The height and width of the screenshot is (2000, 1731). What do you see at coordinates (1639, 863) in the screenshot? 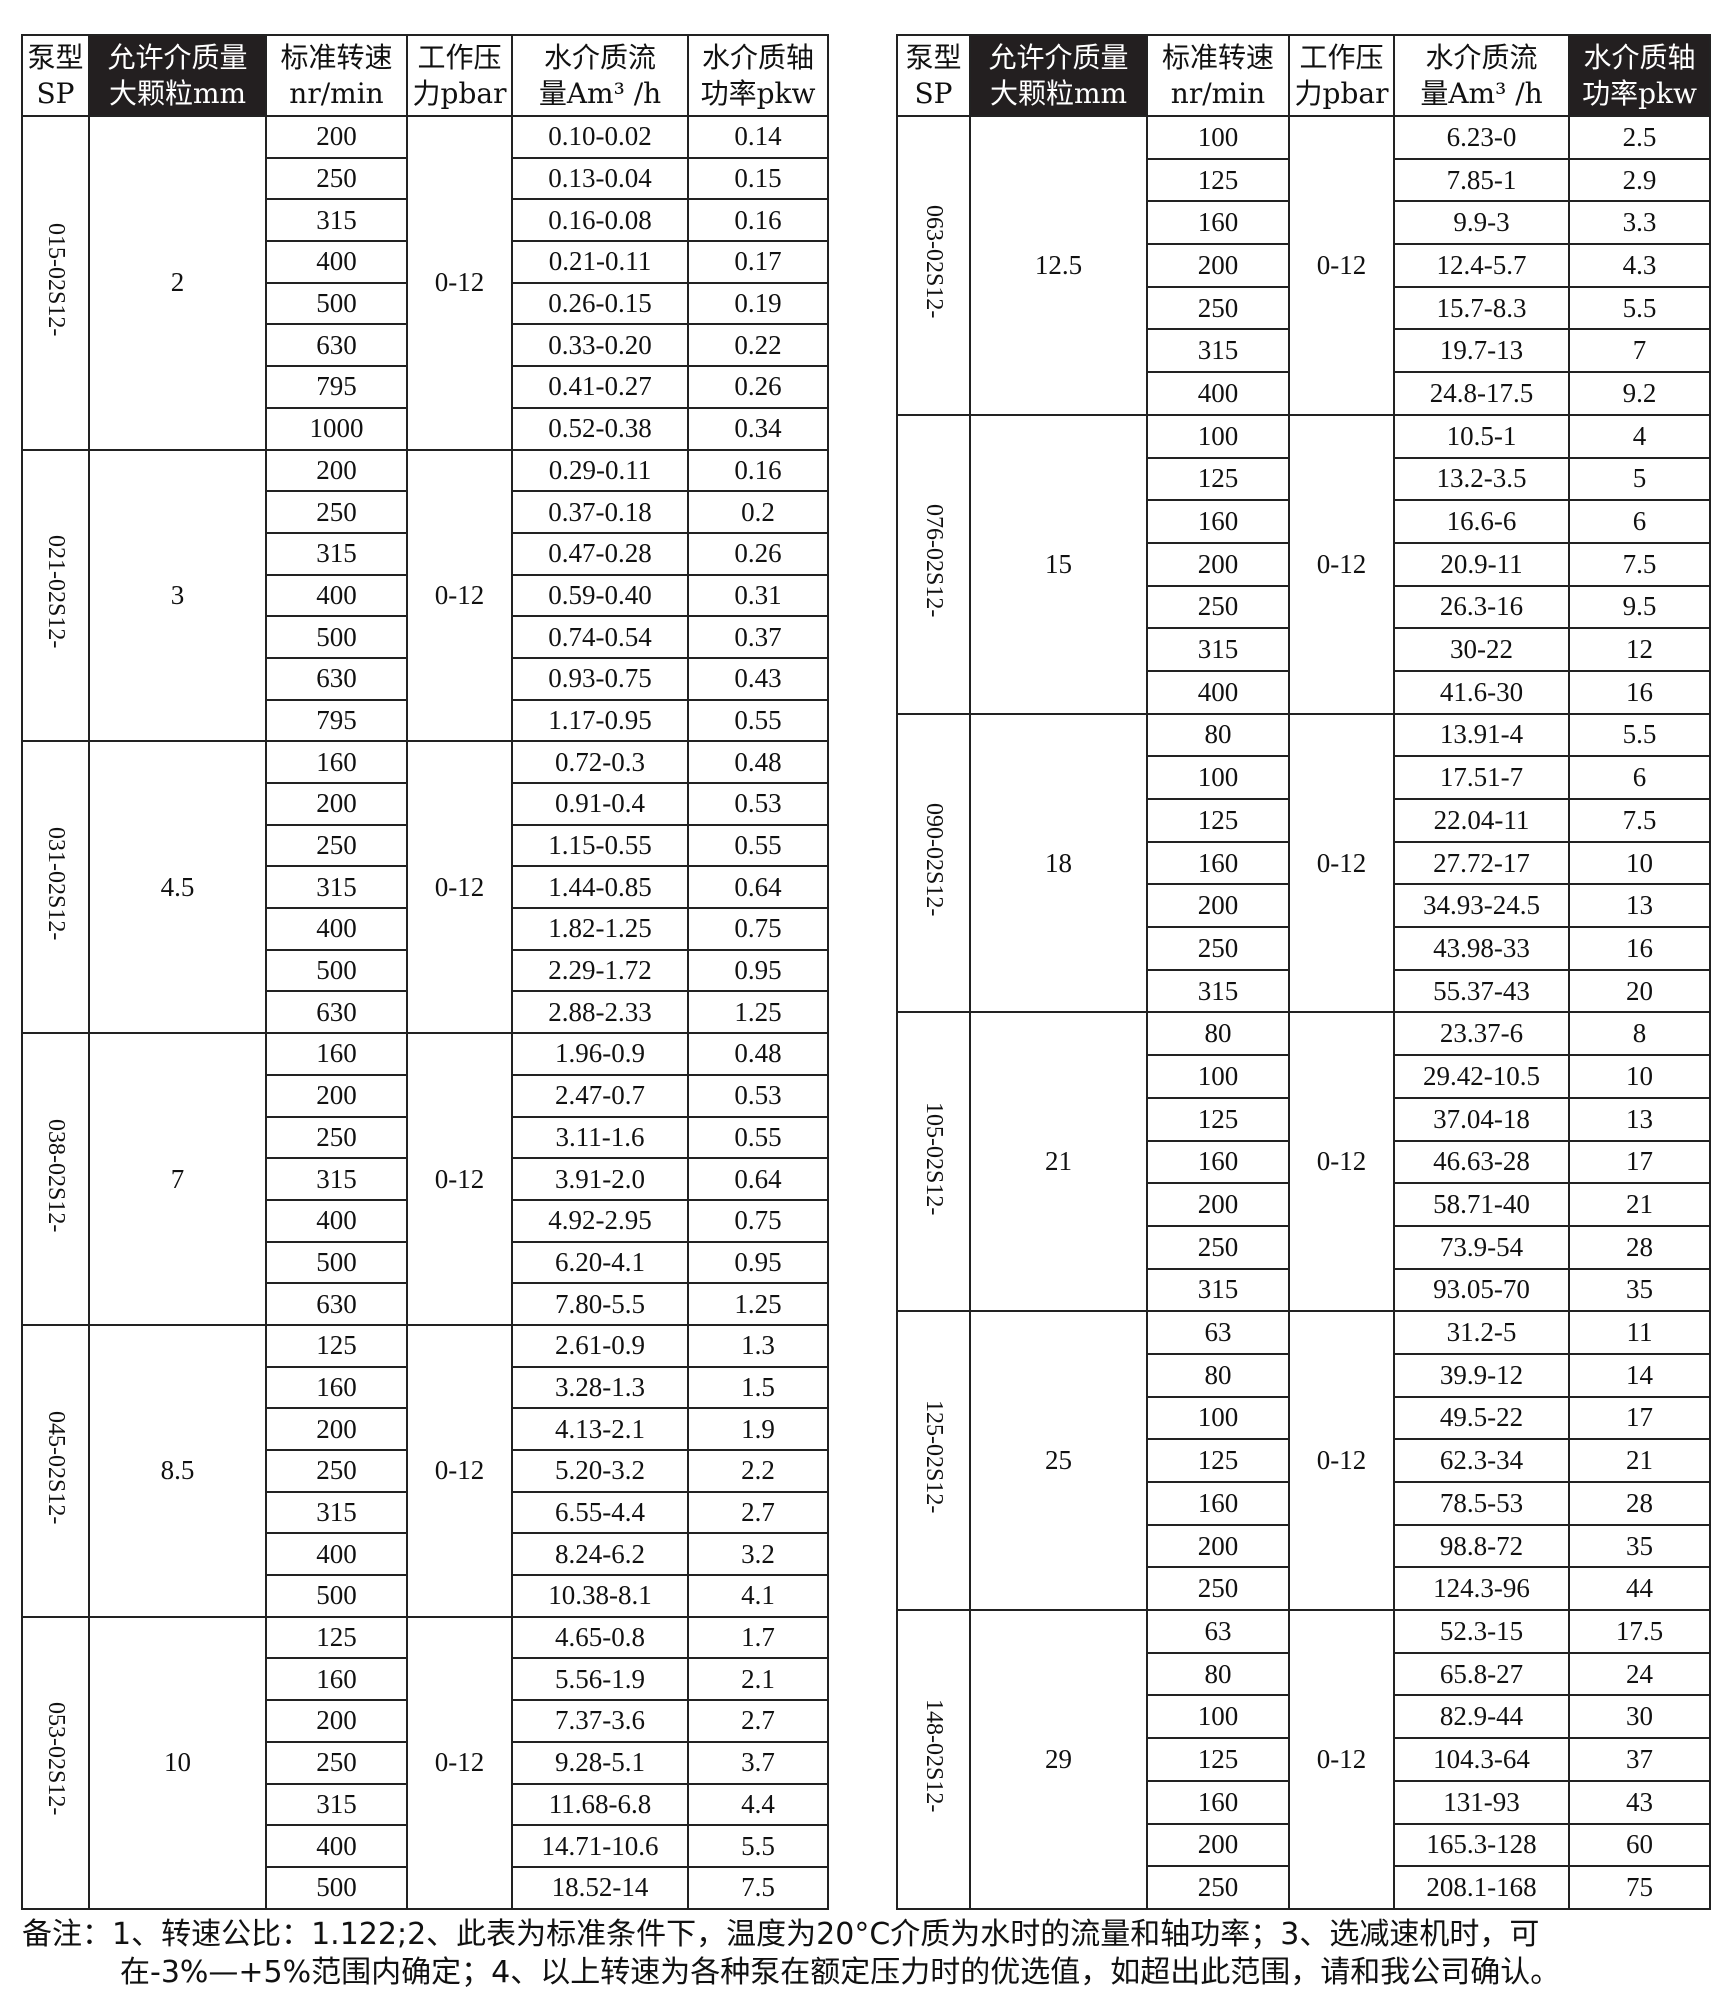
I see `power-cell: 10` at bounding box center [1639, 863].